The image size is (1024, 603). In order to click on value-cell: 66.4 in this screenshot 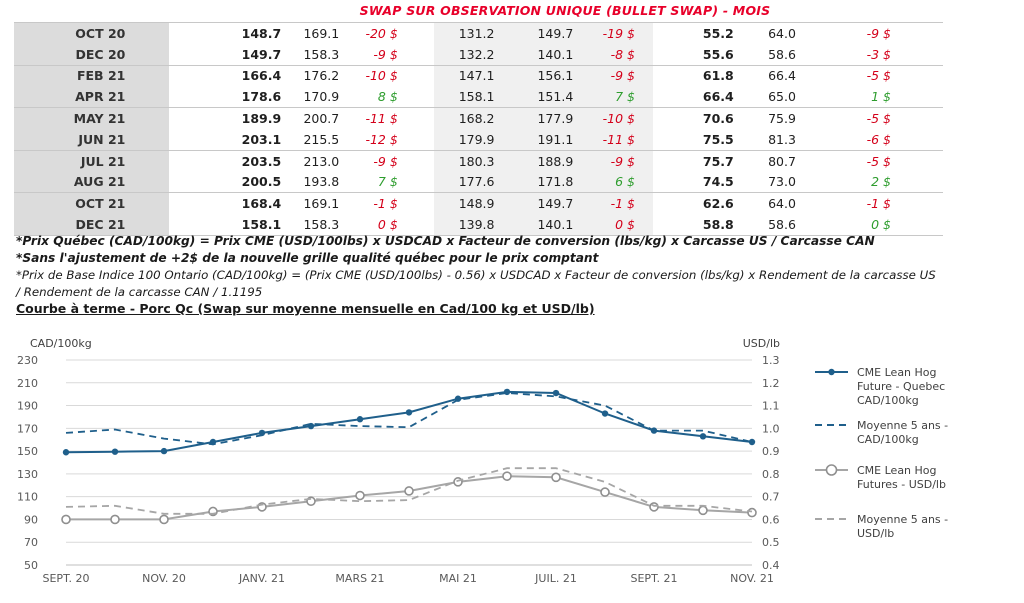, I will do `click(765, 75)`.